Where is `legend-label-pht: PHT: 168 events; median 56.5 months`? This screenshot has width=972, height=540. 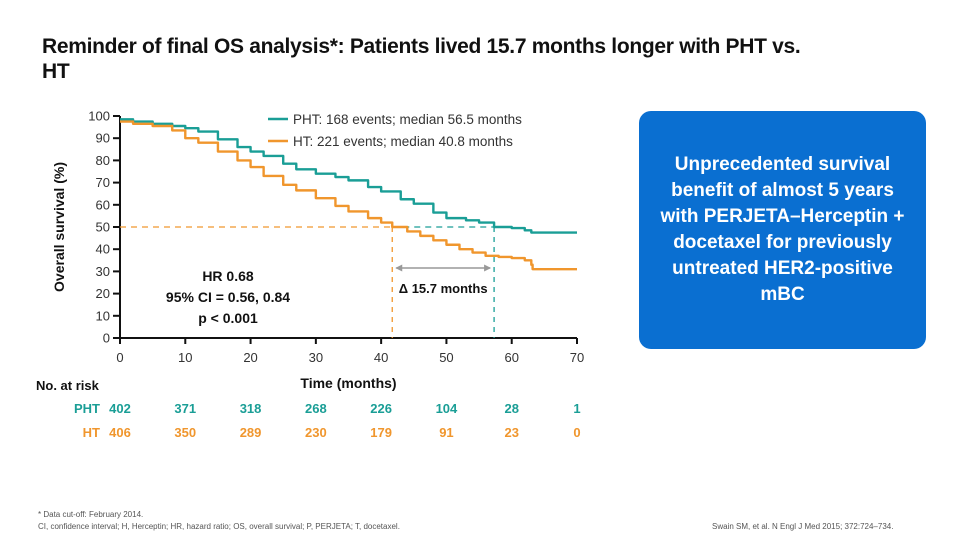 legend-label-pht: PHT: 168 events; median 56.5 months is located at coordinates (407, 119).